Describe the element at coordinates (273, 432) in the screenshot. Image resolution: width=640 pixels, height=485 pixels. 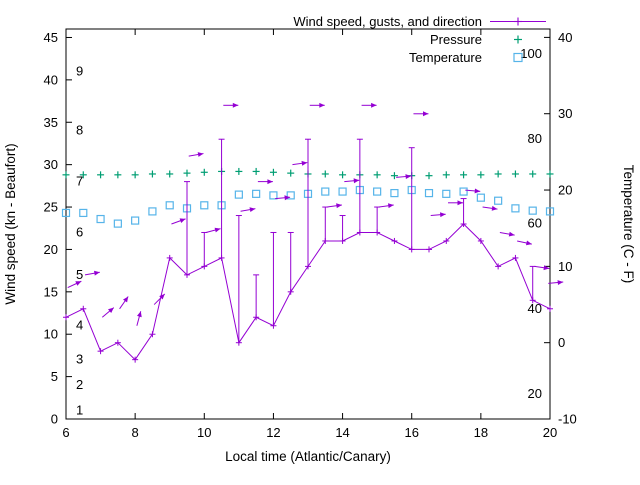
I see `svg-text: 12` at that location.